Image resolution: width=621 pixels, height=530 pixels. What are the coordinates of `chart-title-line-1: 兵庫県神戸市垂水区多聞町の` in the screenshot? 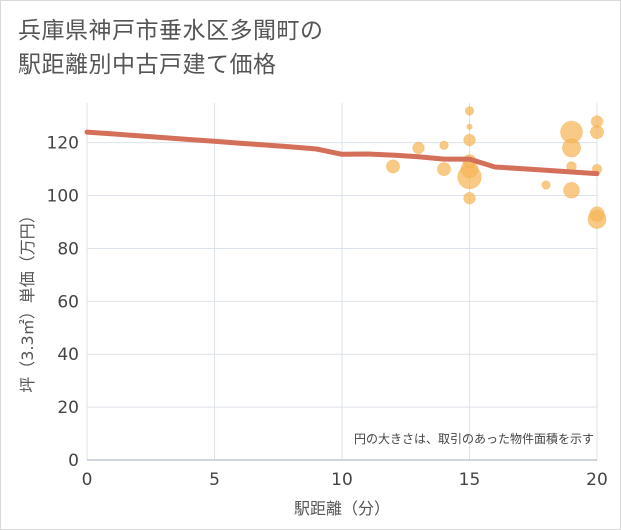 It's located at (171, 31).